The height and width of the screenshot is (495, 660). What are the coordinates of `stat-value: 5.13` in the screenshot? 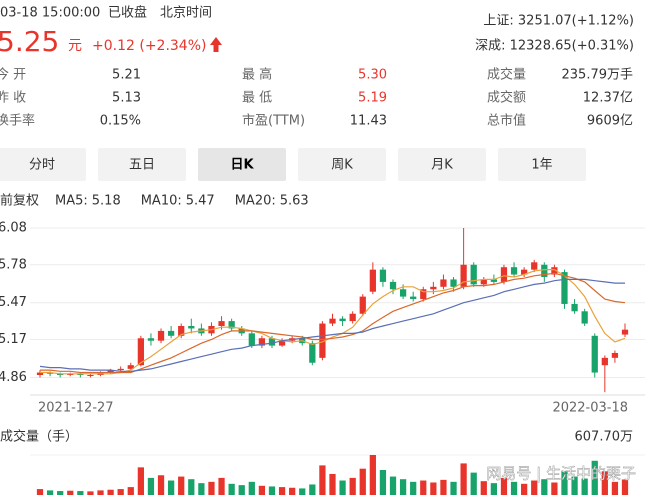 It's located at (126, 98).